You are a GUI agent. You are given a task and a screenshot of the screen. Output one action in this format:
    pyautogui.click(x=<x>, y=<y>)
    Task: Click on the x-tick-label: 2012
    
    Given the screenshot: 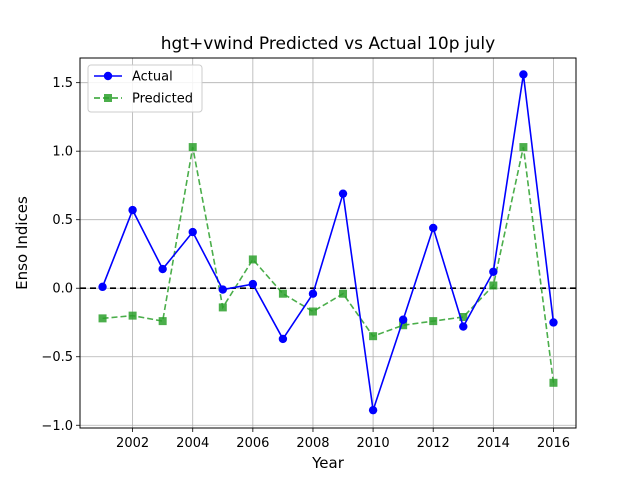 What is the action you would take?
    pyautogui.click(x=433, y=443)
    